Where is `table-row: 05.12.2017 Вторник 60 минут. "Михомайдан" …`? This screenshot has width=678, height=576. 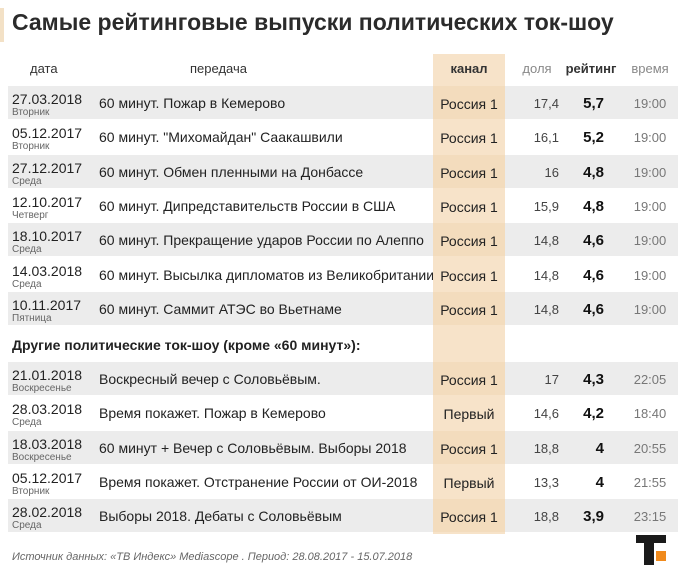 table-row: 05.12.2017 Вторник 60 минут. "Михомайдан" … is located at coordinates (343, 137).